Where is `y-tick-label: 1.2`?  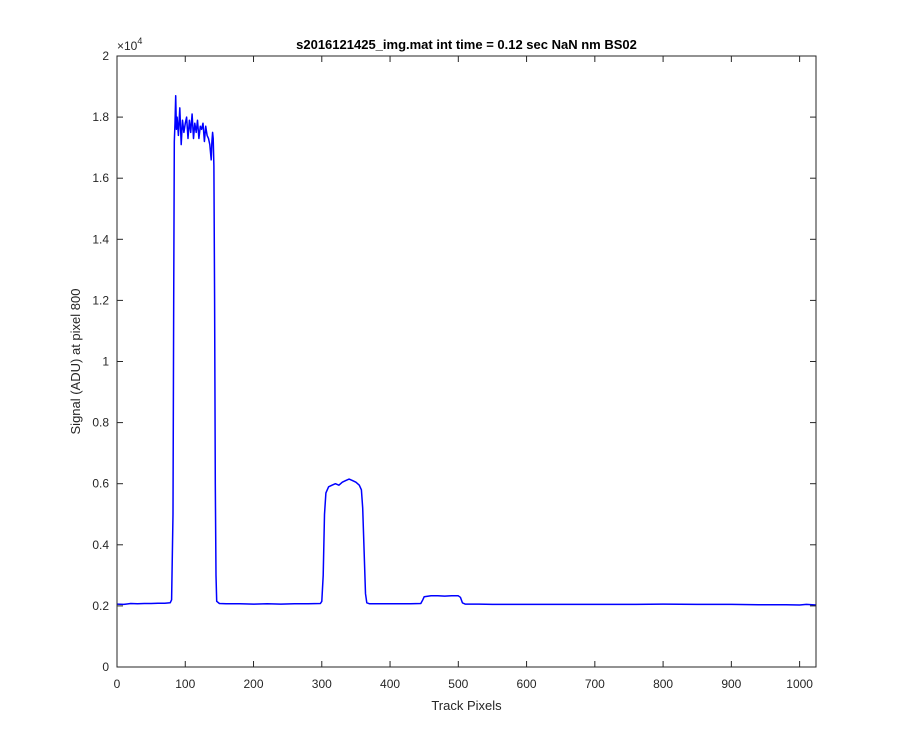
y-tick-label: 1.2 is located at coordinates (100, 300).